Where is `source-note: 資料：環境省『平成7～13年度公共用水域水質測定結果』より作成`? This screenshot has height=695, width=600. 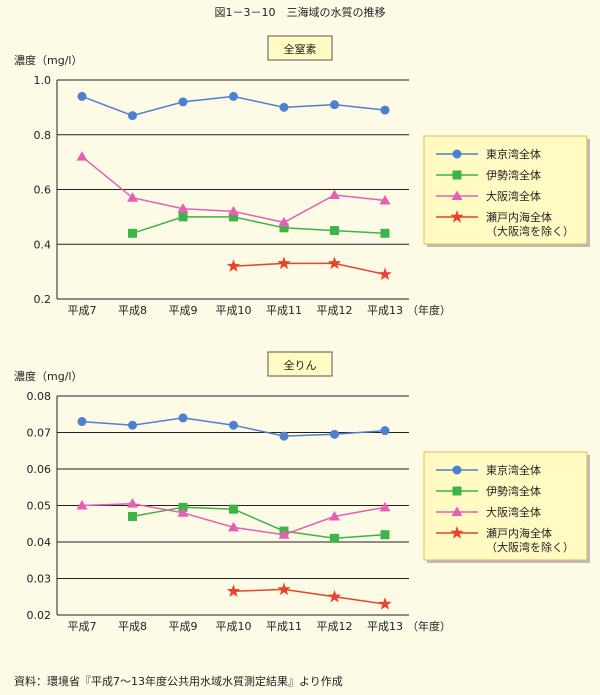 source-note: 資料：環境省『平成7～13年度公共用水域水質測定結果』より作成 is located at coordinates (178, 681).